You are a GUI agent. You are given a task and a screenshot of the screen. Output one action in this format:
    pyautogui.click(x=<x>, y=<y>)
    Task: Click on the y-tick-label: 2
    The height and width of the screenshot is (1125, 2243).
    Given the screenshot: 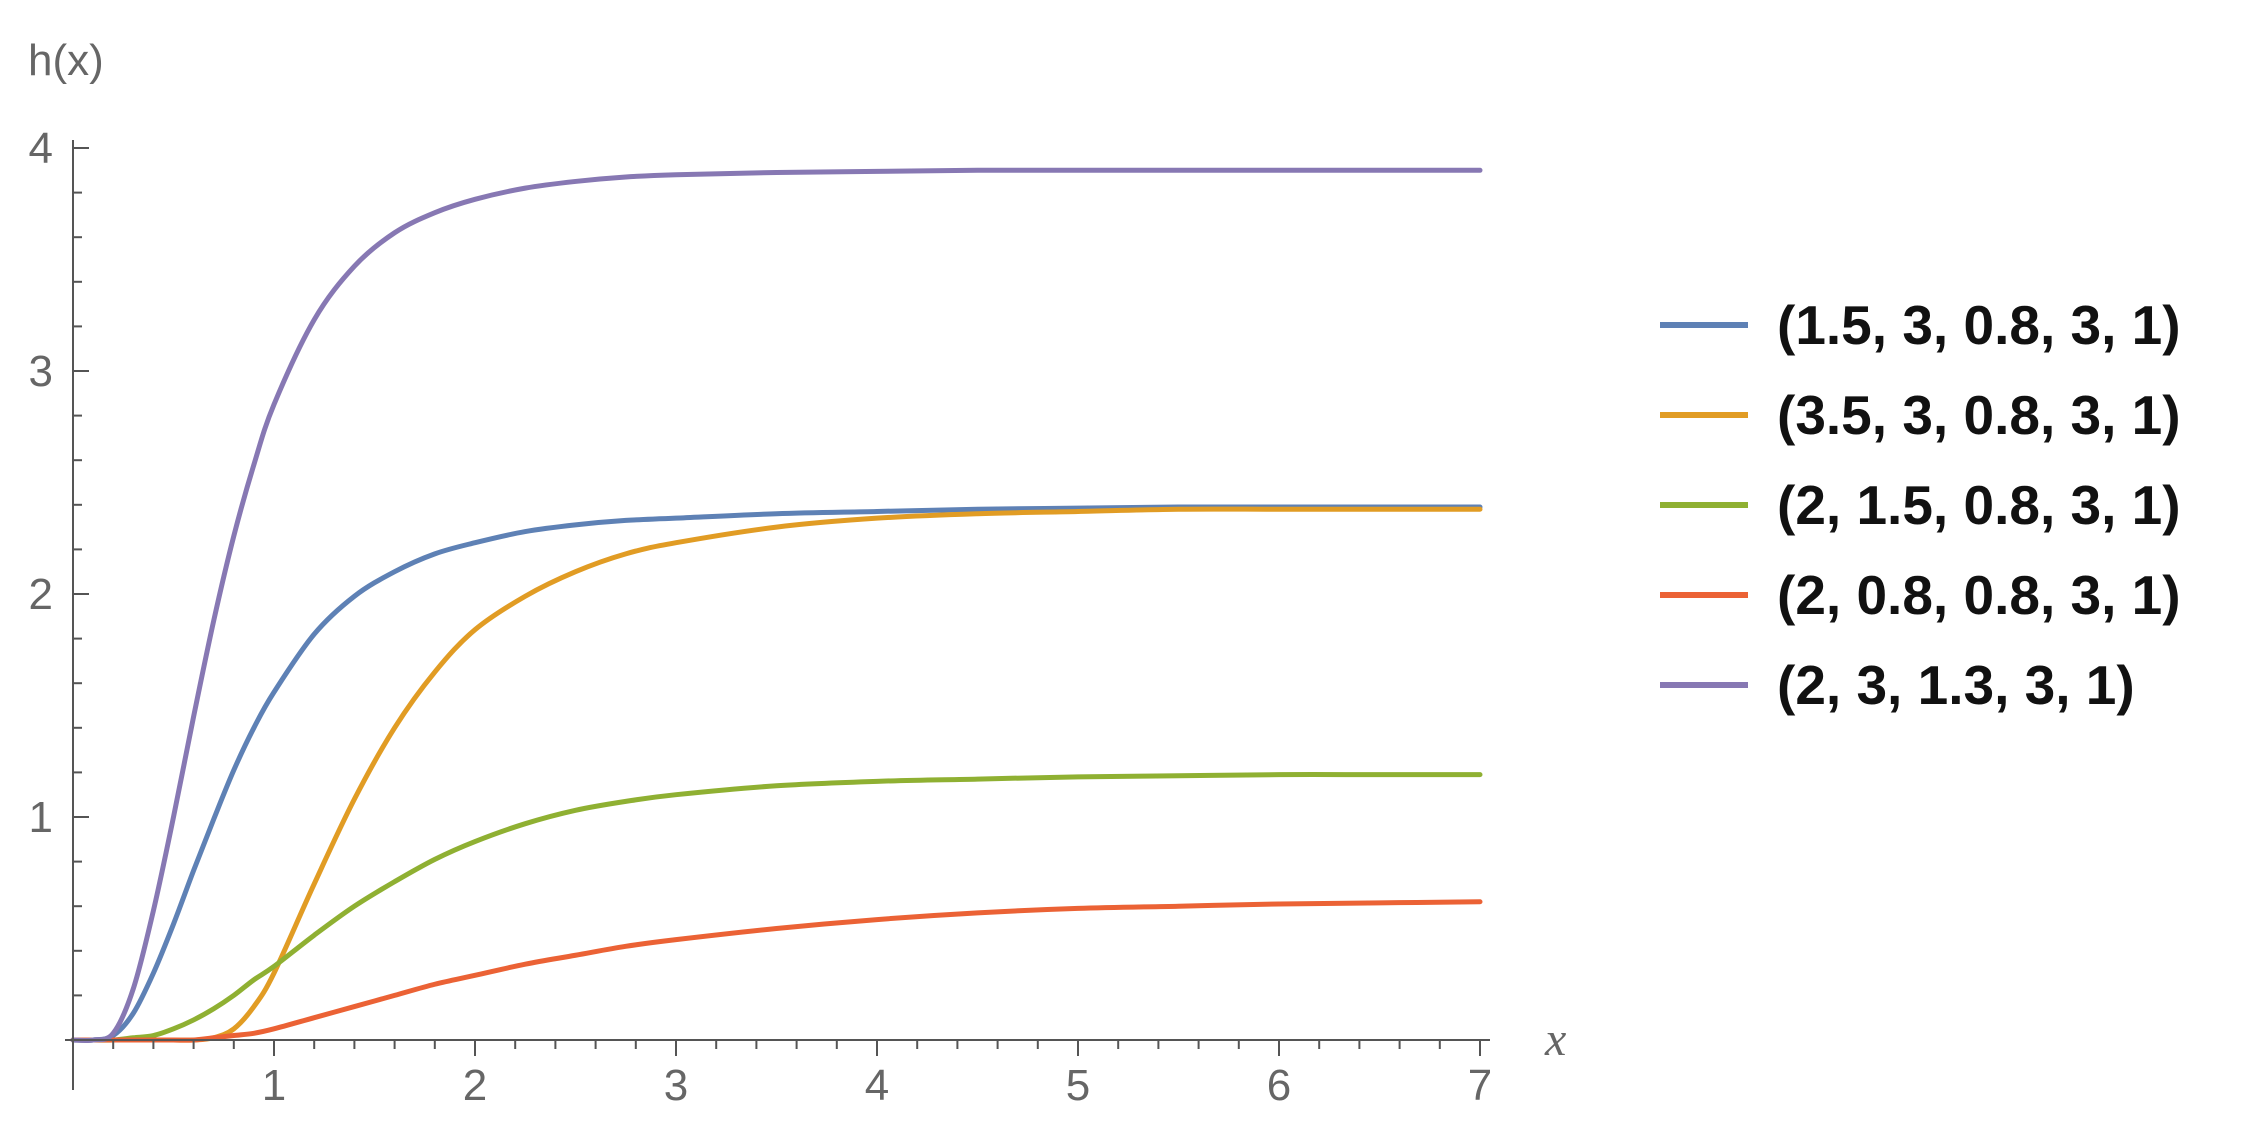 What is the action you would take?
    pyautogui.click(x=41, y=594)
    